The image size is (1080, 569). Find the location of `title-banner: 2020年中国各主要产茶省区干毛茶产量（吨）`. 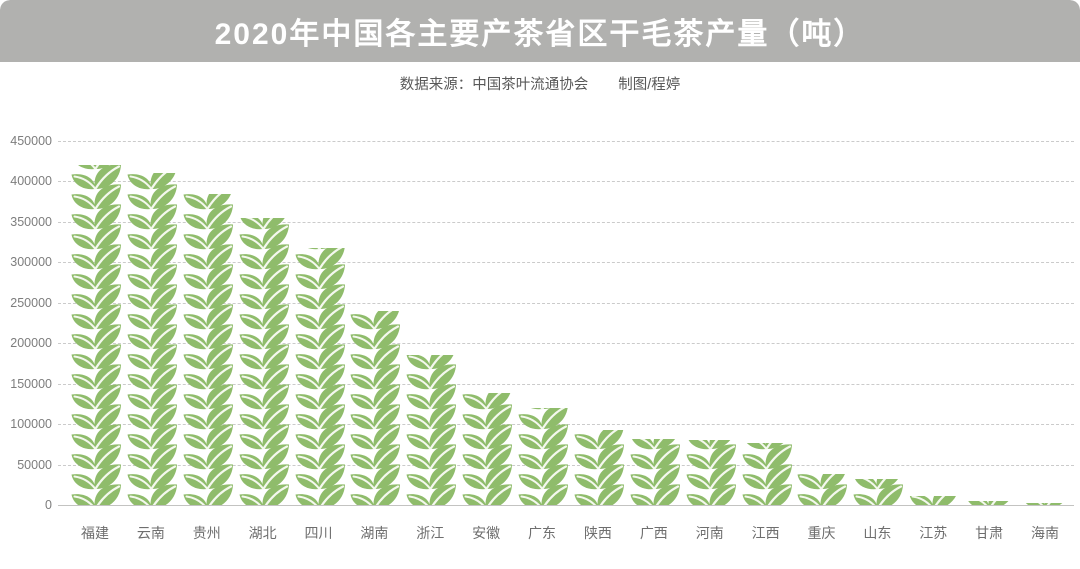

title-banner: 2020年中国各主要产茶省区干毛茶产量（吨） is located at coordinates (540, 31).